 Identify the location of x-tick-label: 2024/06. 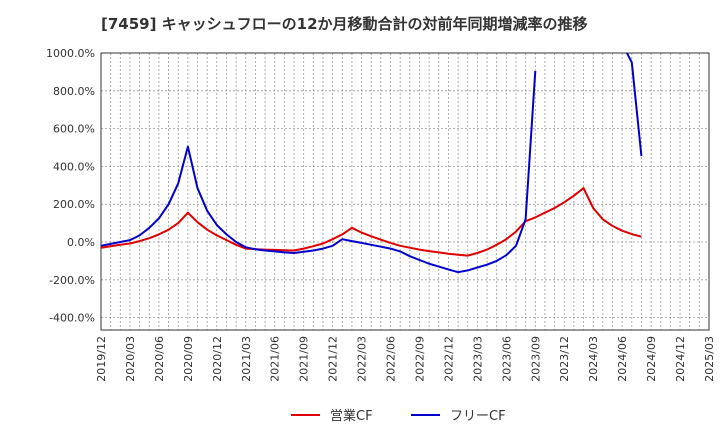
(622, 359).